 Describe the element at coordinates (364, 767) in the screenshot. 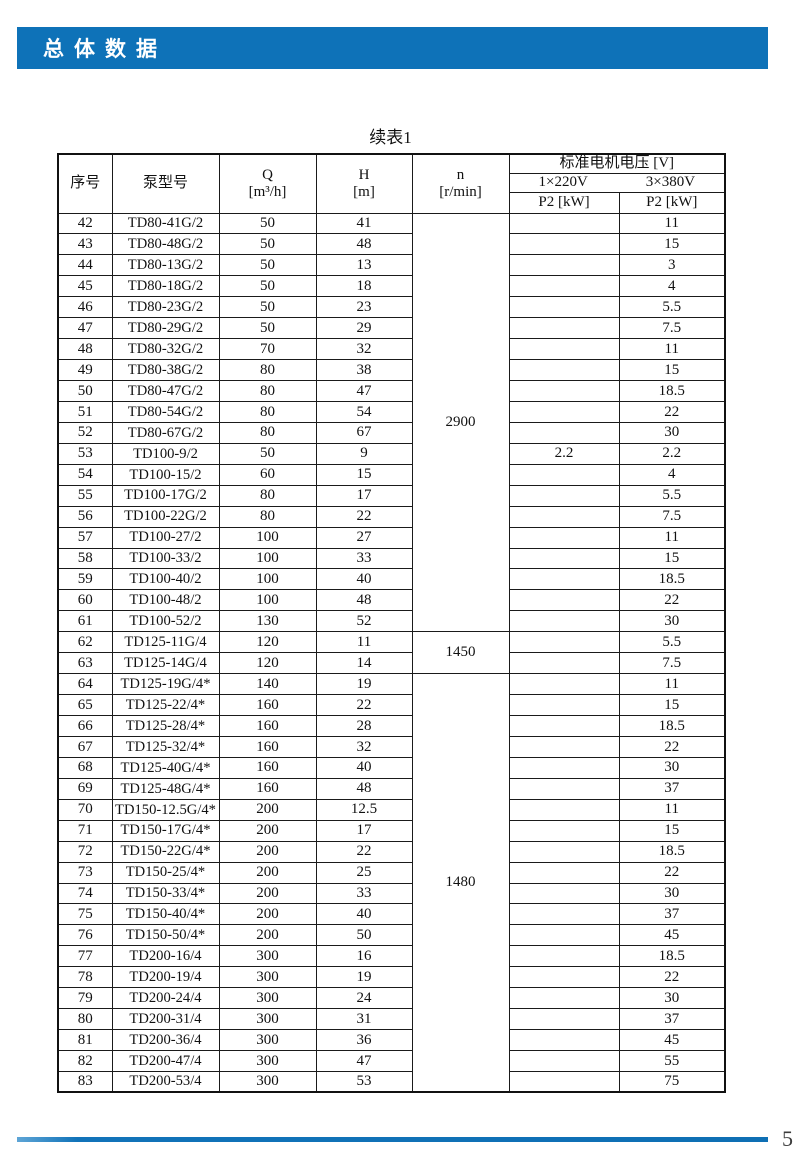

I see `h-cell: 40` at that location.